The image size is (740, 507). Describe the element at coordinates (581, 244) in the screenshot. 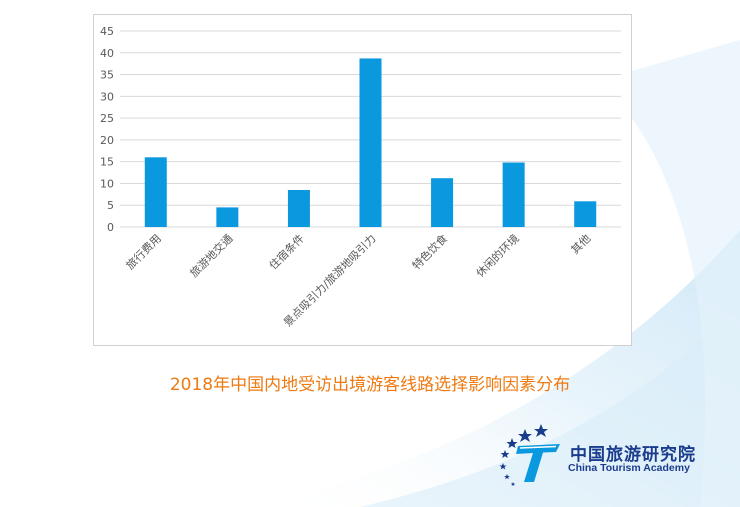

I see `x-category-label: 其他` at that location.